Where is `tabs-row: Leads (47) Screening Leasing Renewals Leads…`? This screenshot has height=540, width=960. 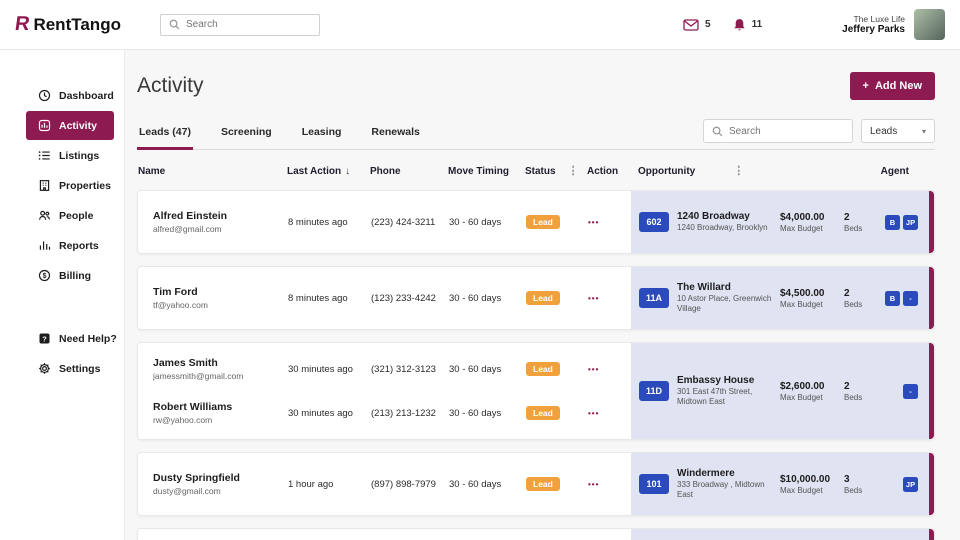 tabs-row: Leads (47) Screening Leasing Renewals Leads… is located at coordinates (536, 133).